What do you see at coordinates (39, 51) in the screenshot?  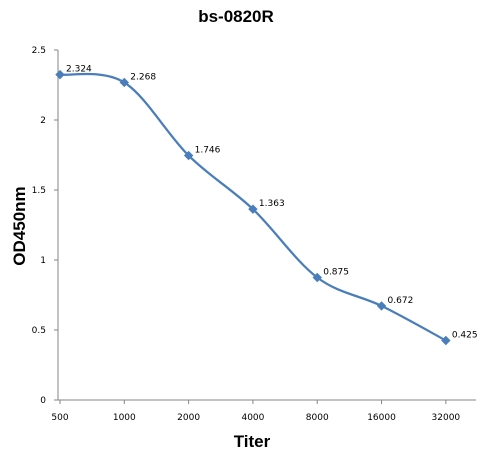 I see `y-tick-label: 2.5` at bounding box center [39, 51].